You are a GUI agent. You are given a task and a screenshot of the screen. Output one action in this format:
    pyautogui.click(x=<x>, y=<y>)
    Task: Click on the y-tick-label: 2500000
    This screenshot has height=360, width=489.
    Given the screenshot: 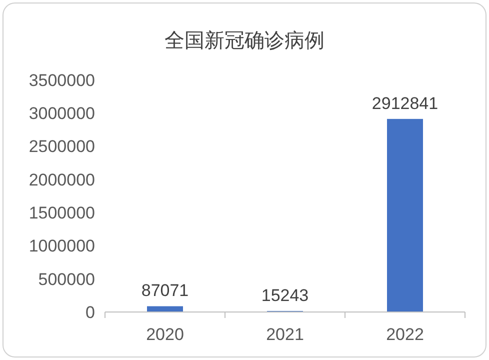 What is the action you would take?
    pyautogui.click(x=61, y=146)
    